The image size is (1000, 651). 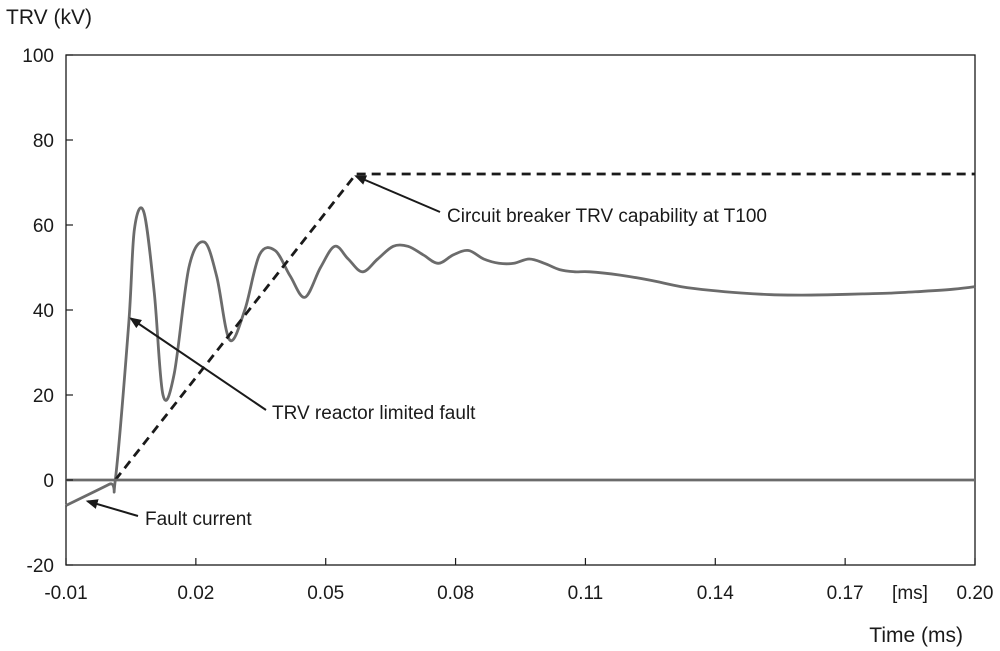 What do you see at coordinates (43, 396) in the screenshot?
I see `y-tick-label: 20` at bounding box center [43, 396].